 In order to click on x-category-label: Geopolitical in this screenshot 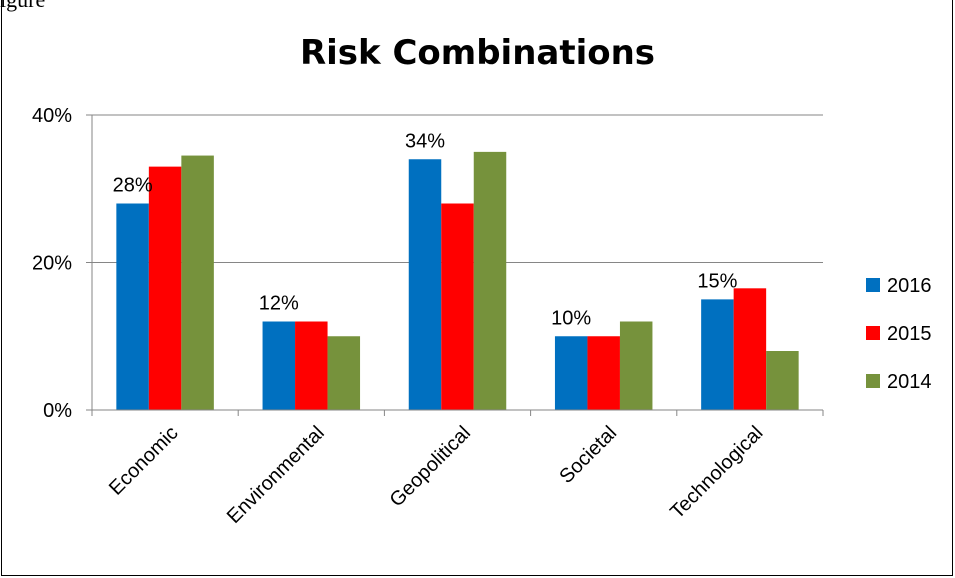, I will do `click(430, 466)`.